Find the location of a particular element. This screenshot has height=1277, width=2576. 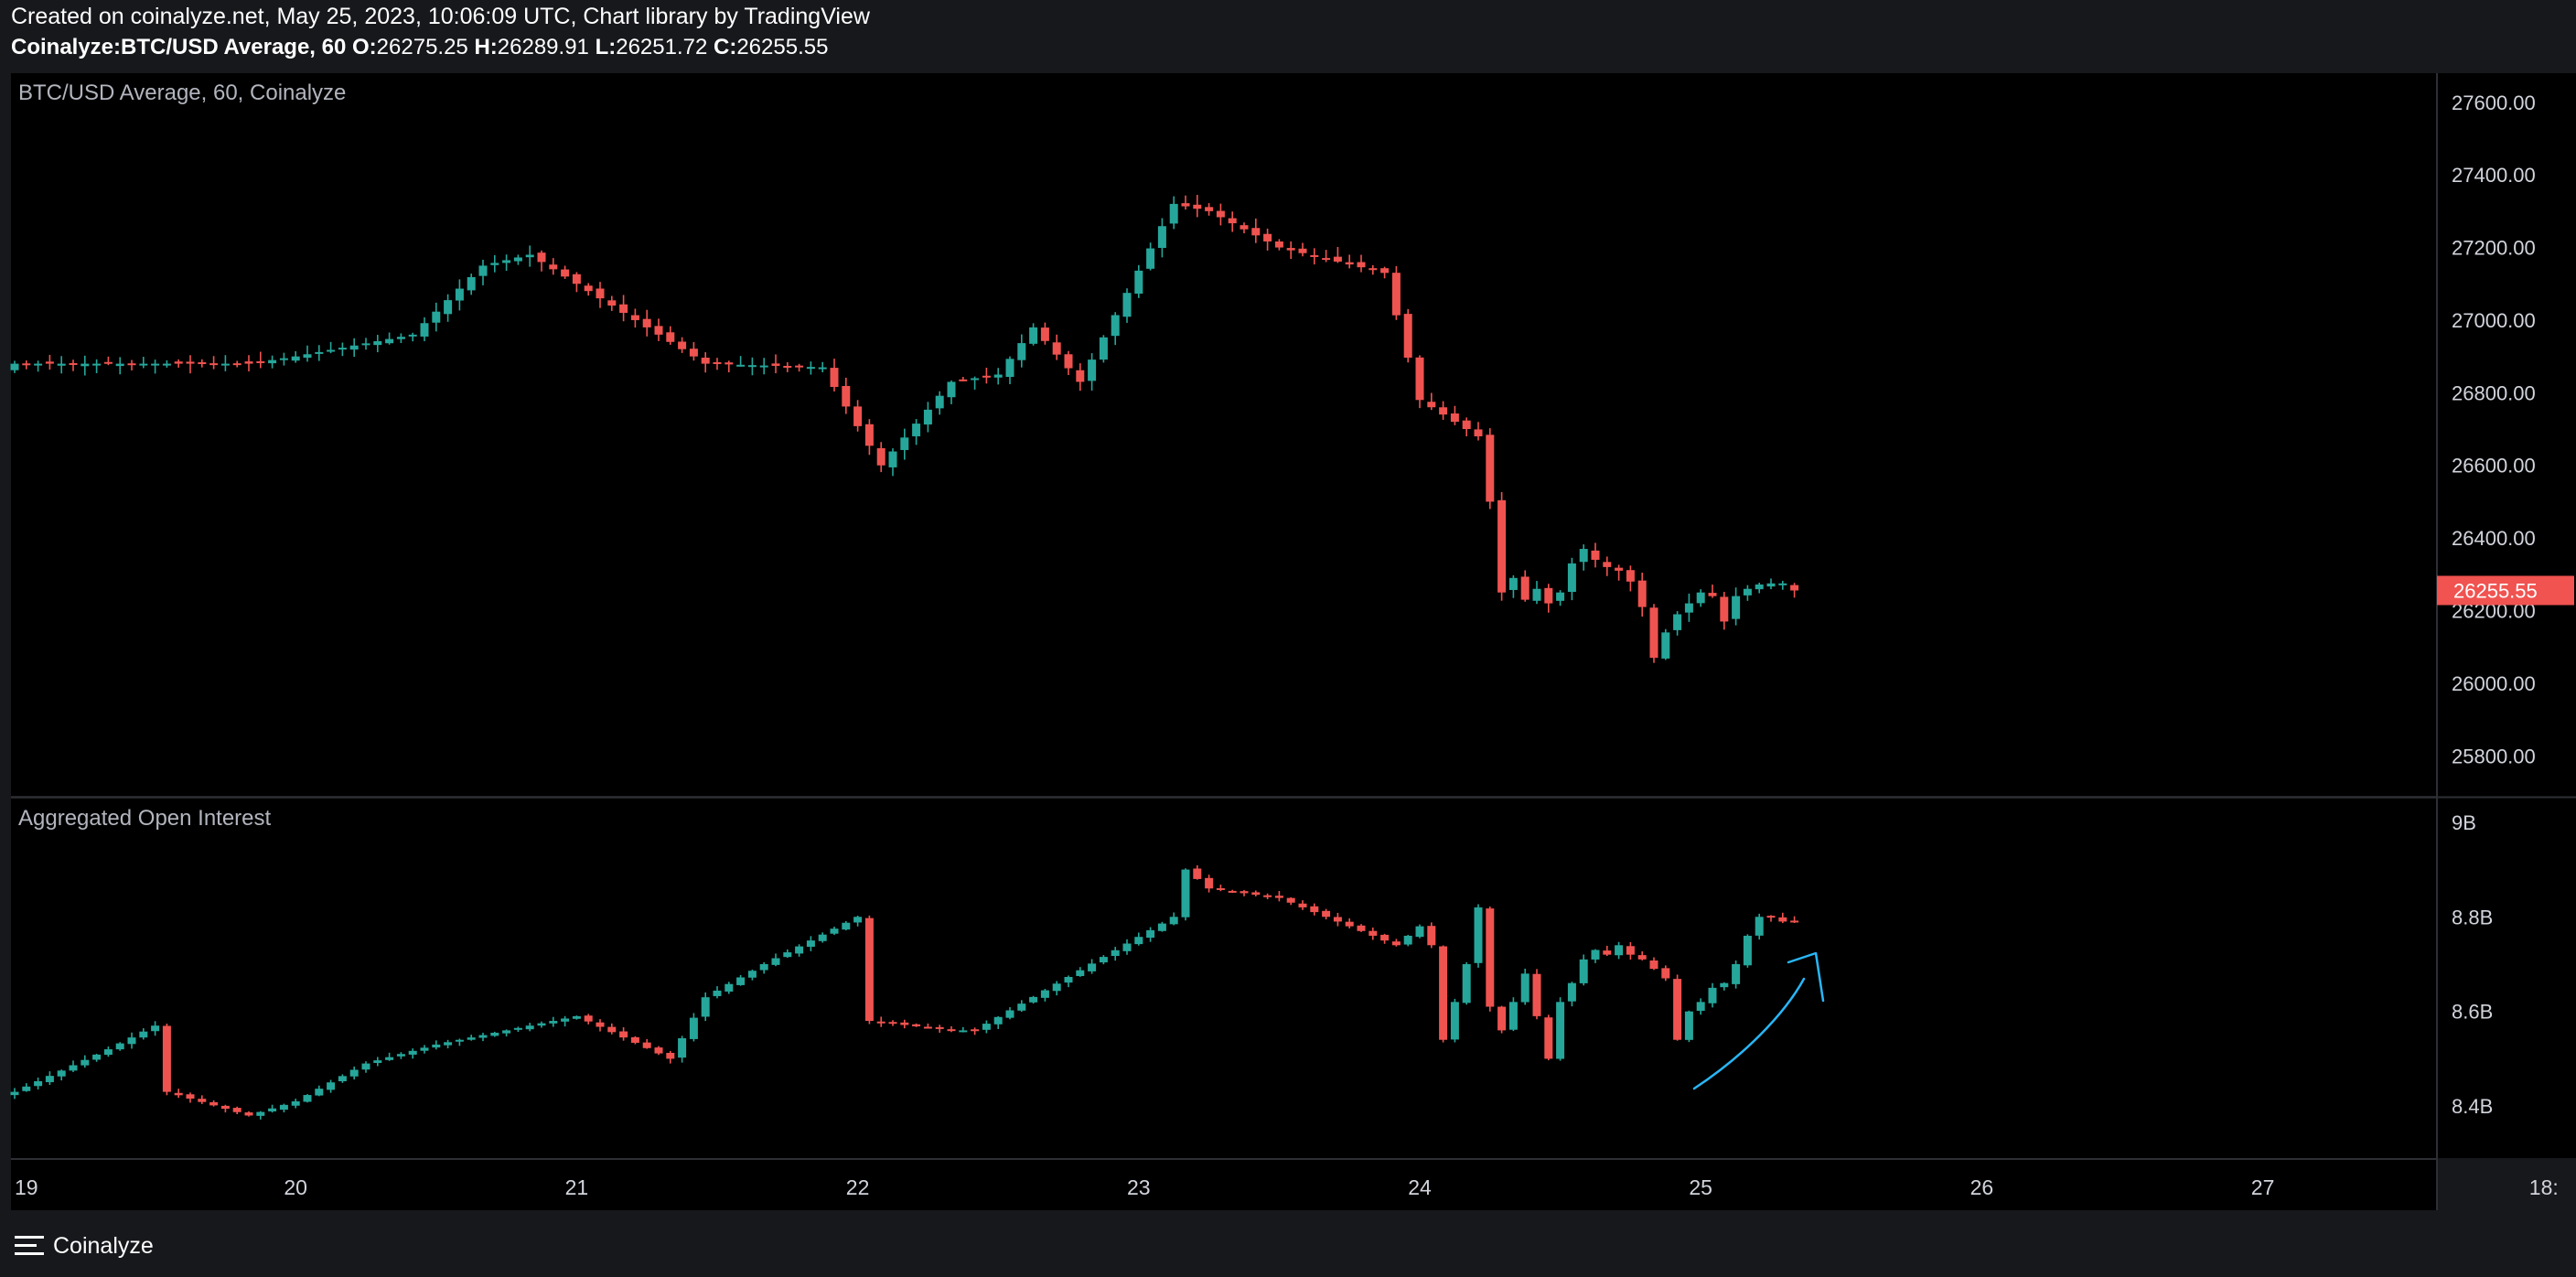

last-price-badge is located at coordinates (2506, 590).